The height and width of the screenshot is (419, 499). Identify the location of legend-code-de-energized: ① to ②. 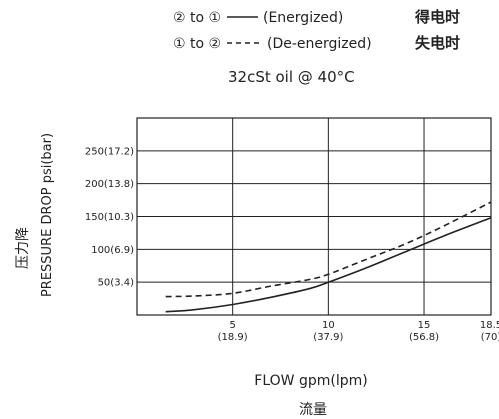
(197, 44).